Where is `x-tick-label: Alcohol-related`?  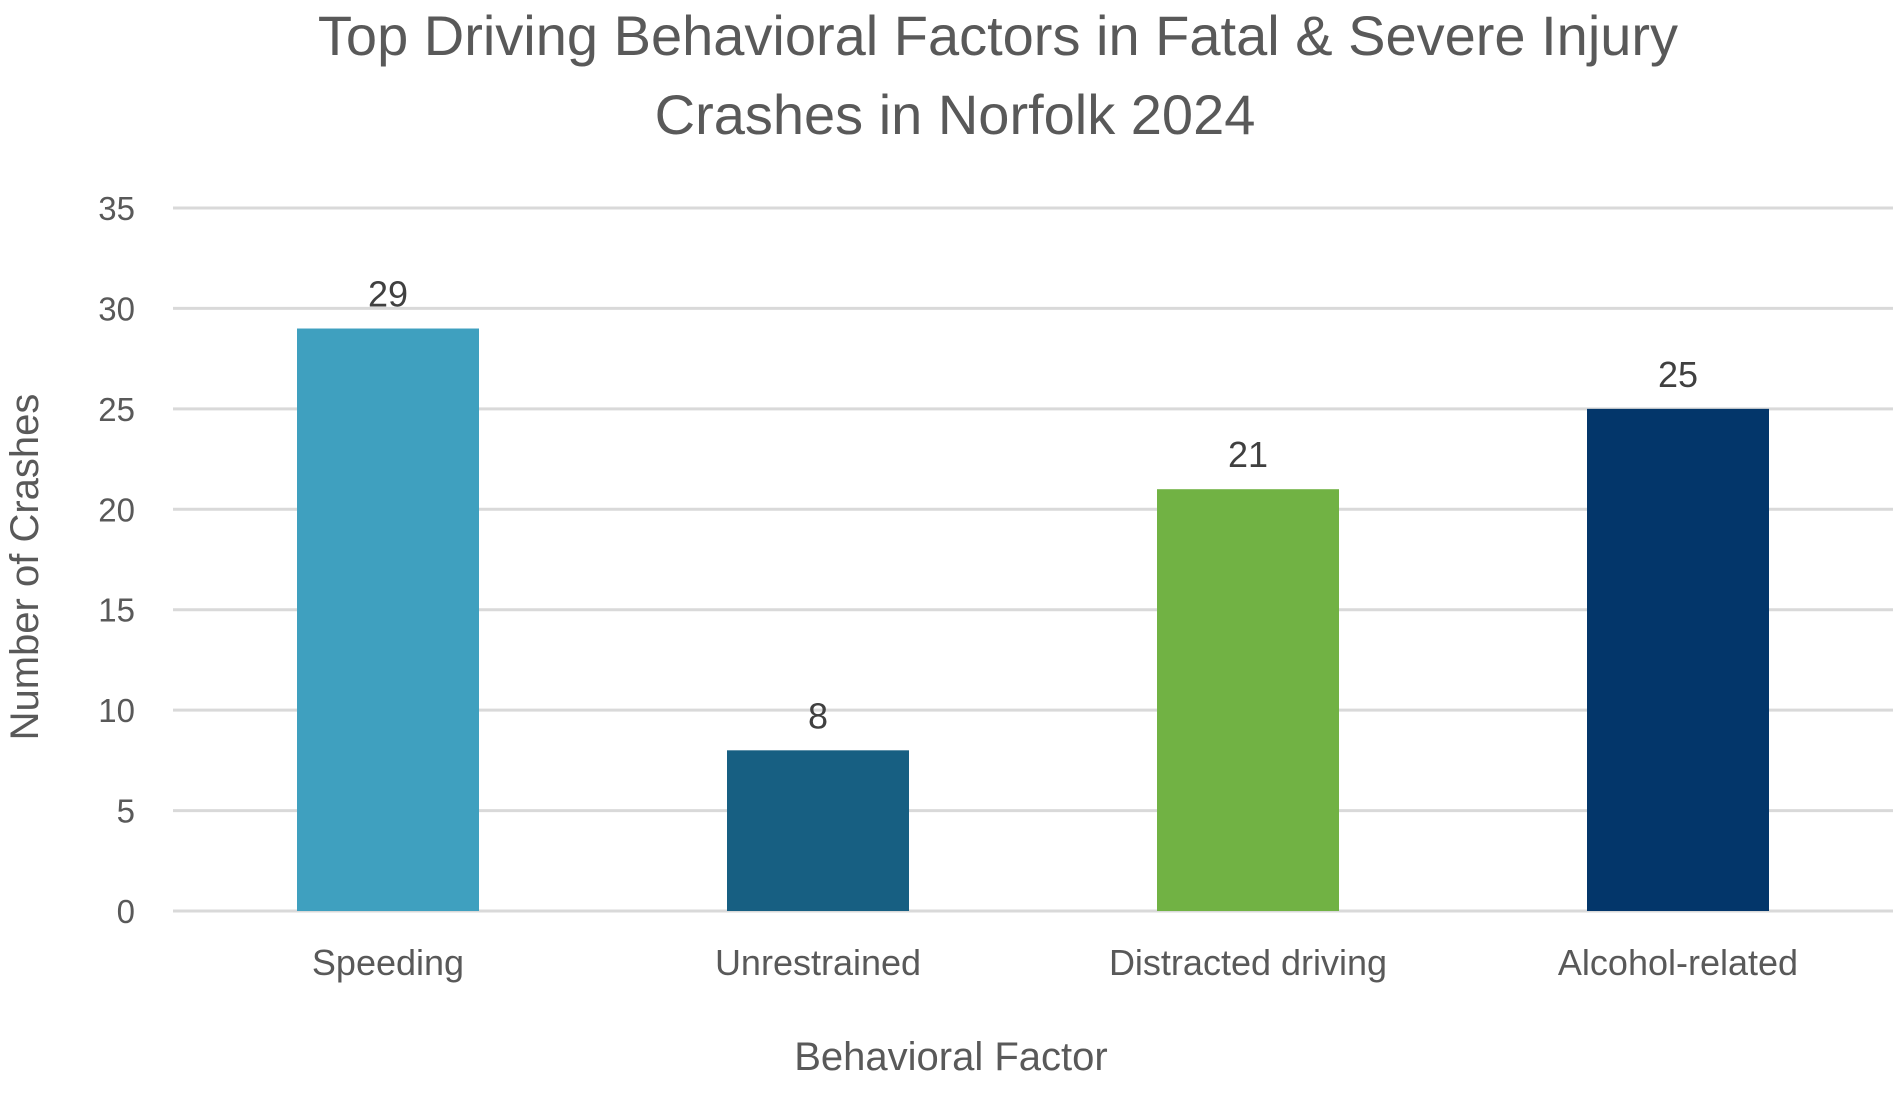
x-tick-label: Alcohol-related is located at coordinates (1678, 962).